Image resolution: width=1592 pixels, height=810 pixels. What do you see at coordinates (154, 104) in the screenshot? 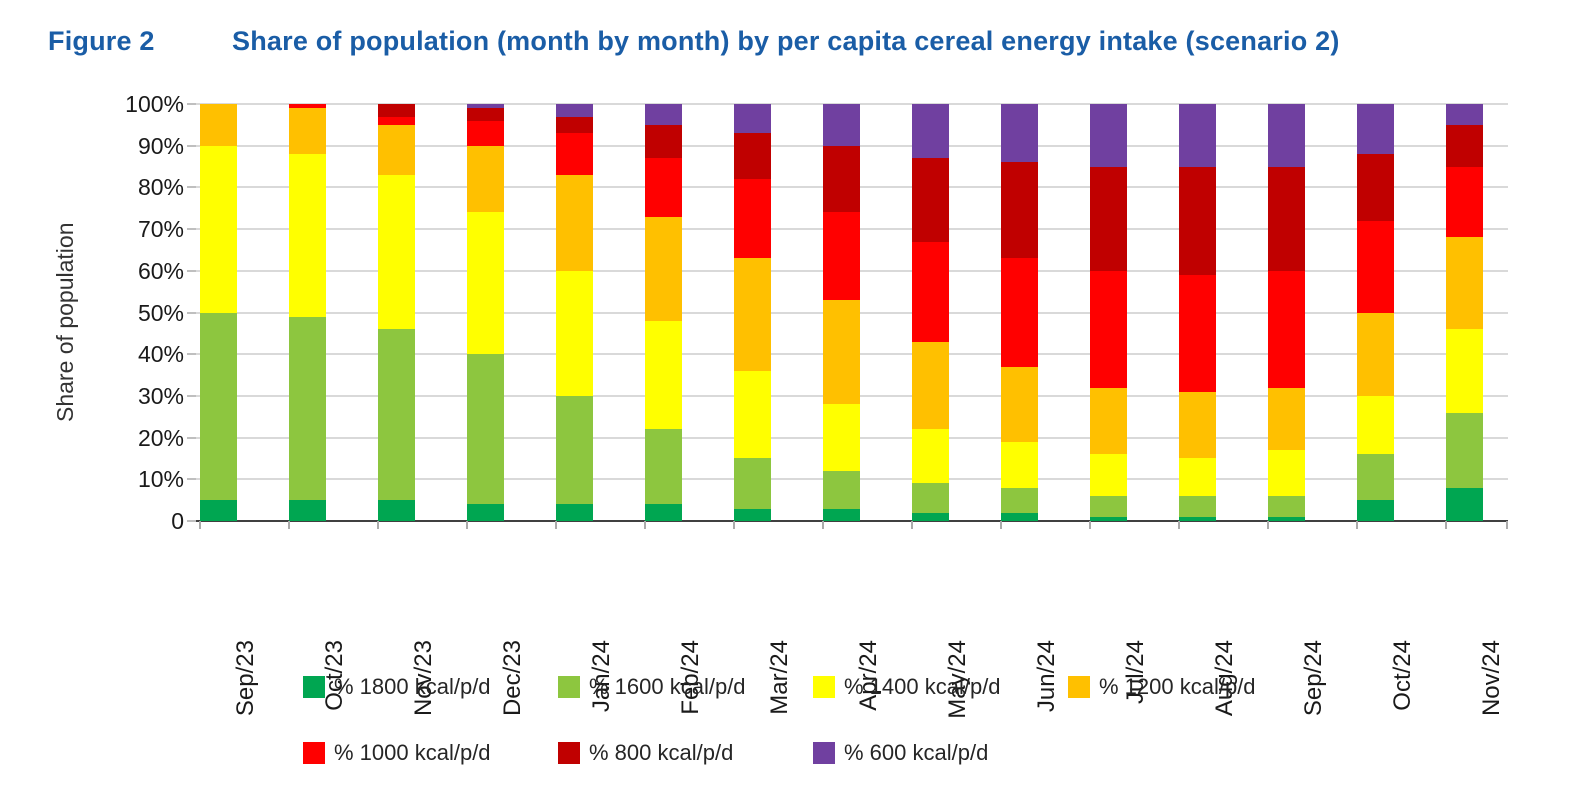
I see `y-tick-label-100: 100%` at bounding box center [154, 104].